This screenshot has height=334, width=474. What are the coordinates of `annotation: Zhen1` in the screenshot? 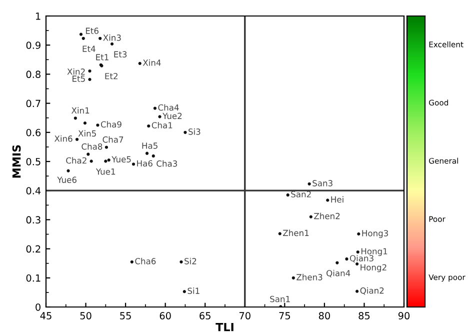 It's located at (296, 233).